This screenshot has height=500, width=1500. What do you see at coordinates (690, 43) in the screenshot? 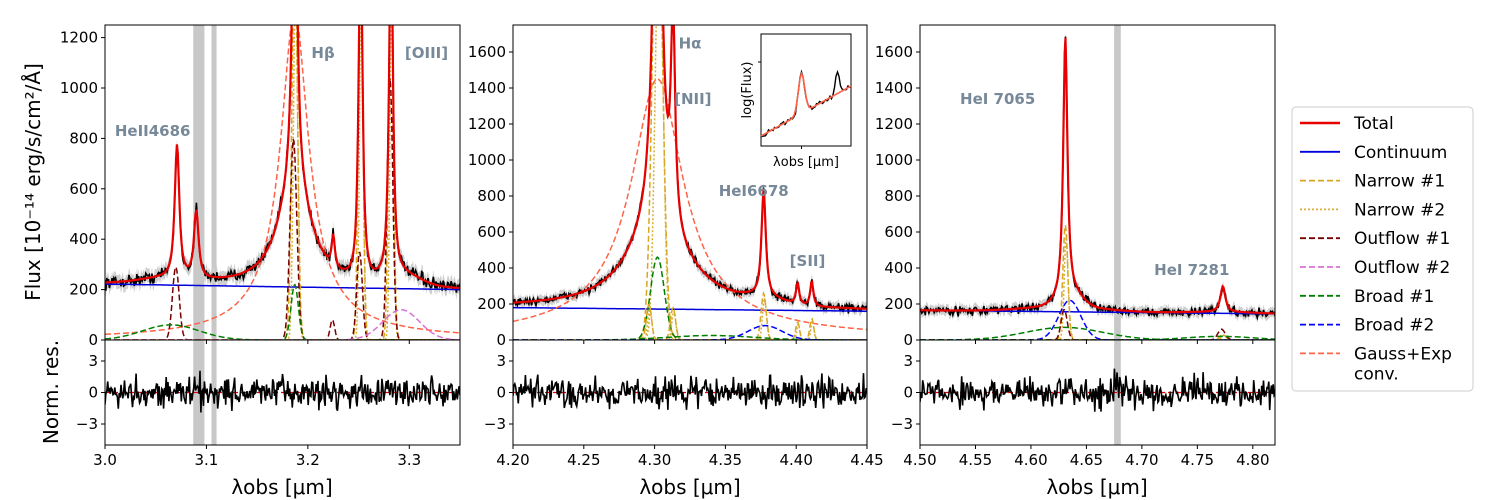
I see `line-annotation: Hα` at bounding box center [690, 43].